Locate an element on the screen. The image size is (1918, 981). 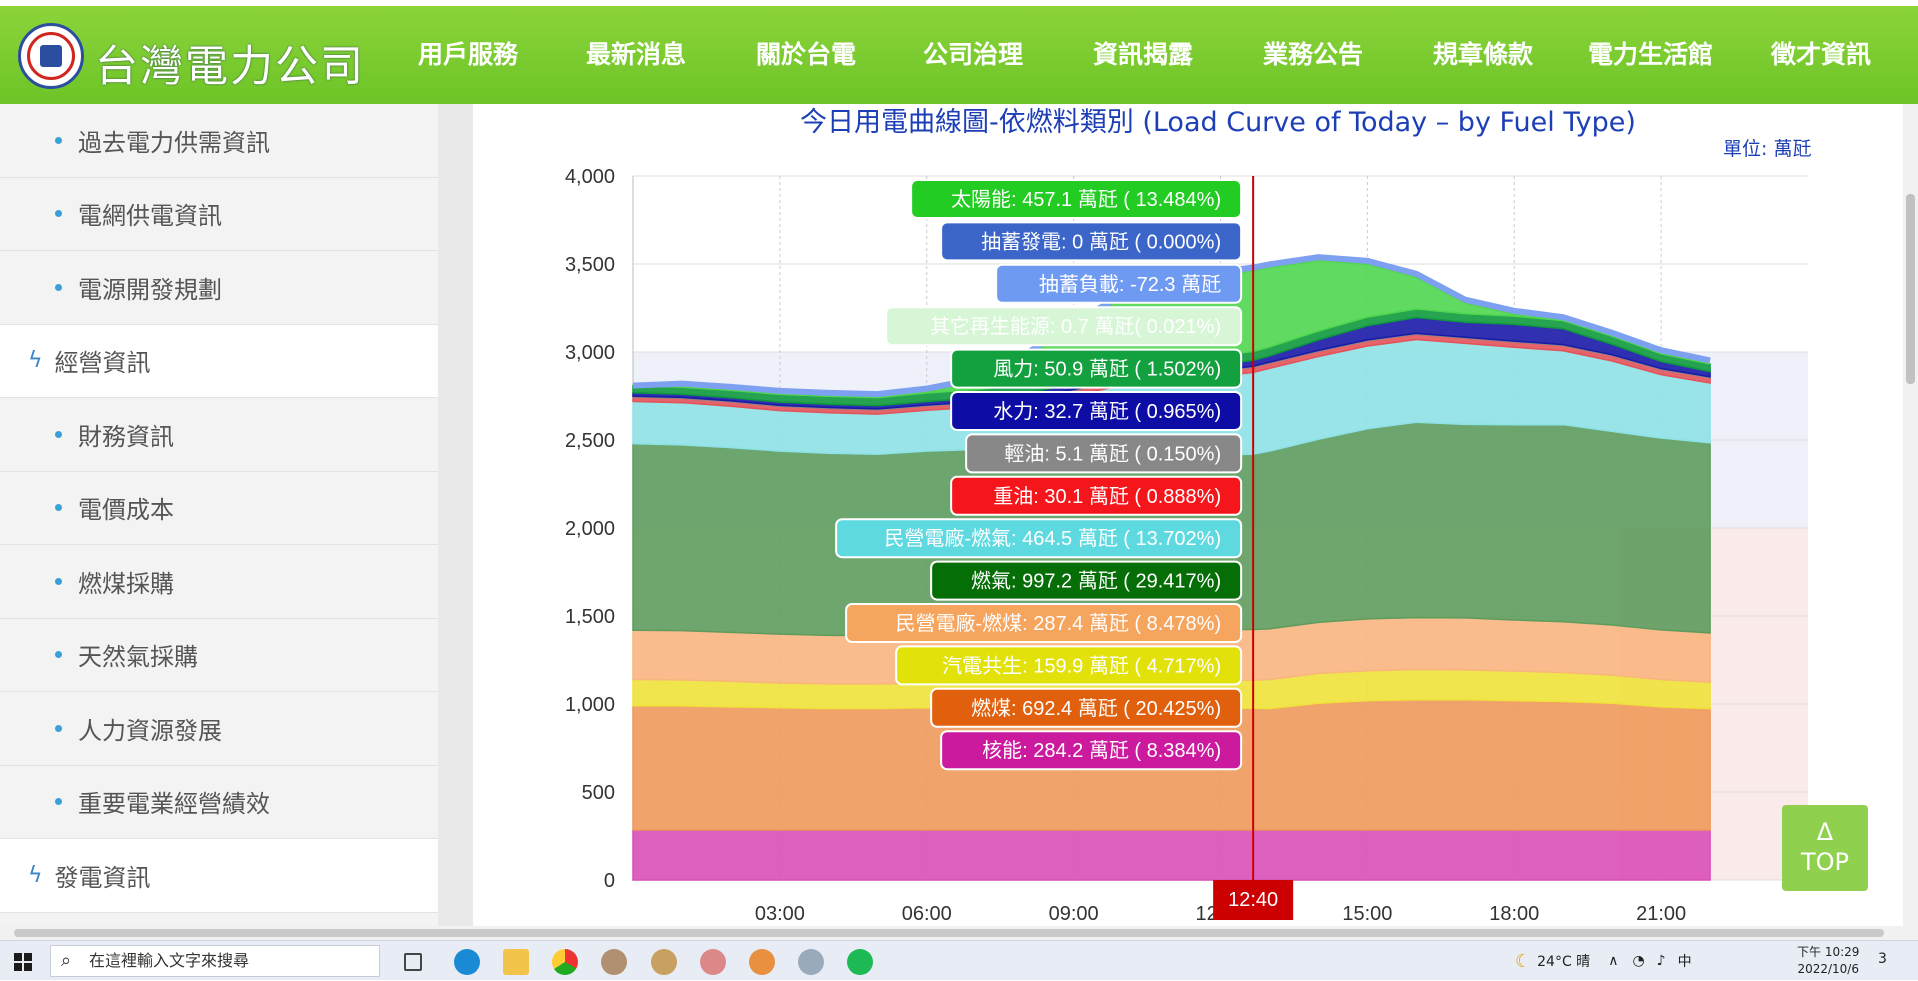
tooltip-text: 抽蓄負載: -72.3 萬瓩 is located at coordinates (1130, 284).